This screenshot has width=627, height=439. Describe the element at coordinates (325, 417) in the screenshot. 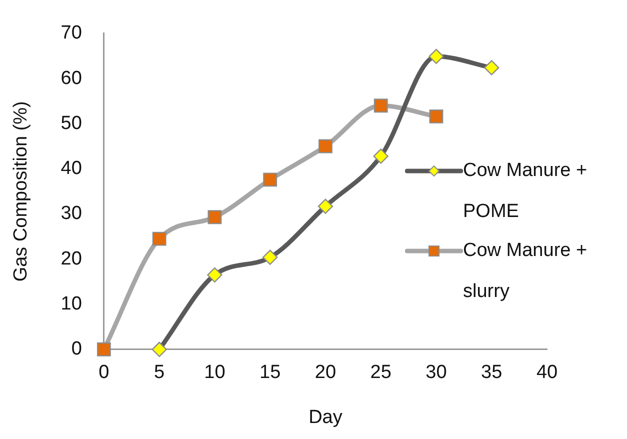

I see `x-axis-title: Day` at that location.